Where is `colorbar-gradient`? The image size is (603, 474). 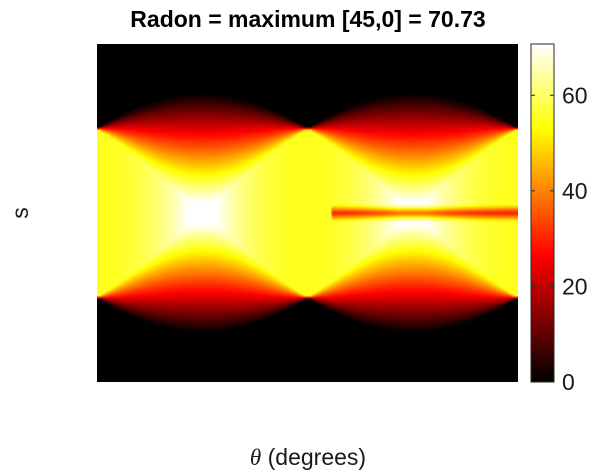
colorbar-gradient is located at coordinates (542, 213).